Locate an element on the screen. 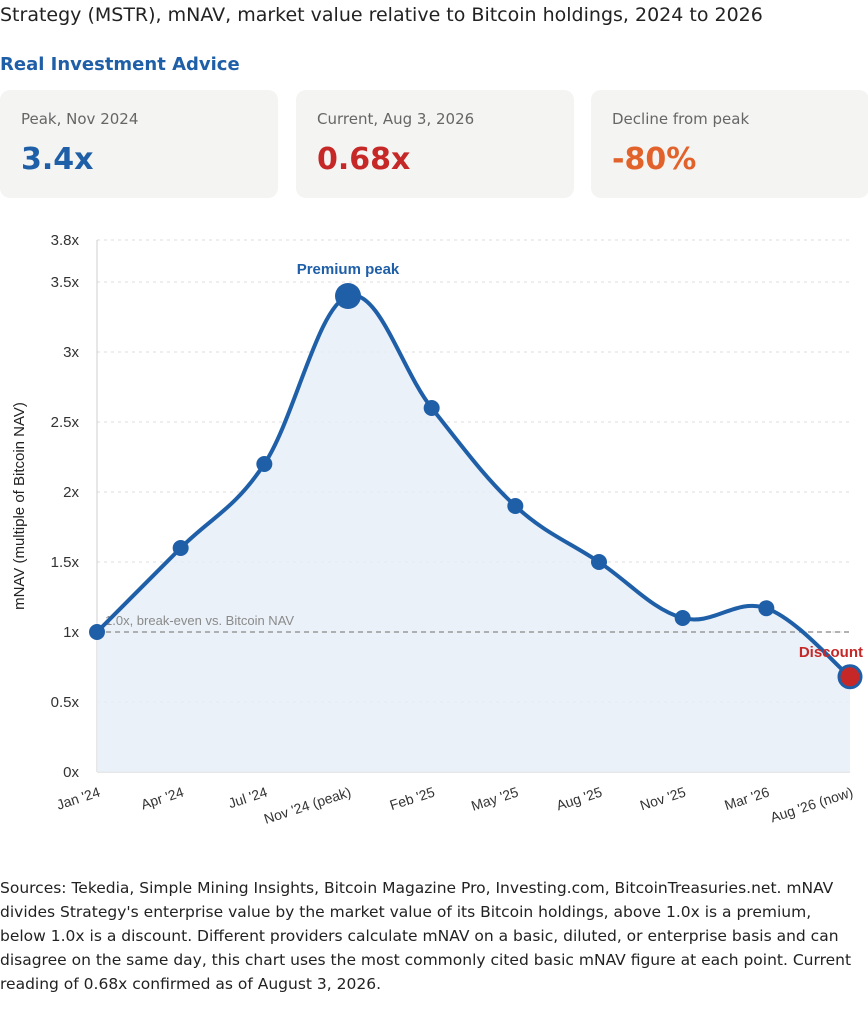 The width and height of the screenshot is (868, 1024). data-point-current is located at coordinates (850, 677).